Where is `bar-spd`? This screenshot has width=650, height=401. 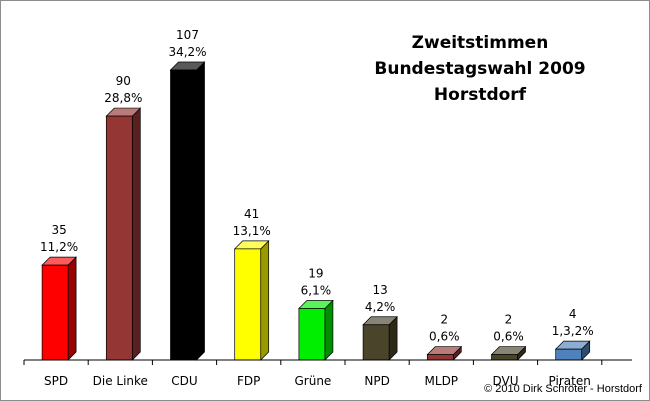 bar-spd is located at coordinates (59, 308).